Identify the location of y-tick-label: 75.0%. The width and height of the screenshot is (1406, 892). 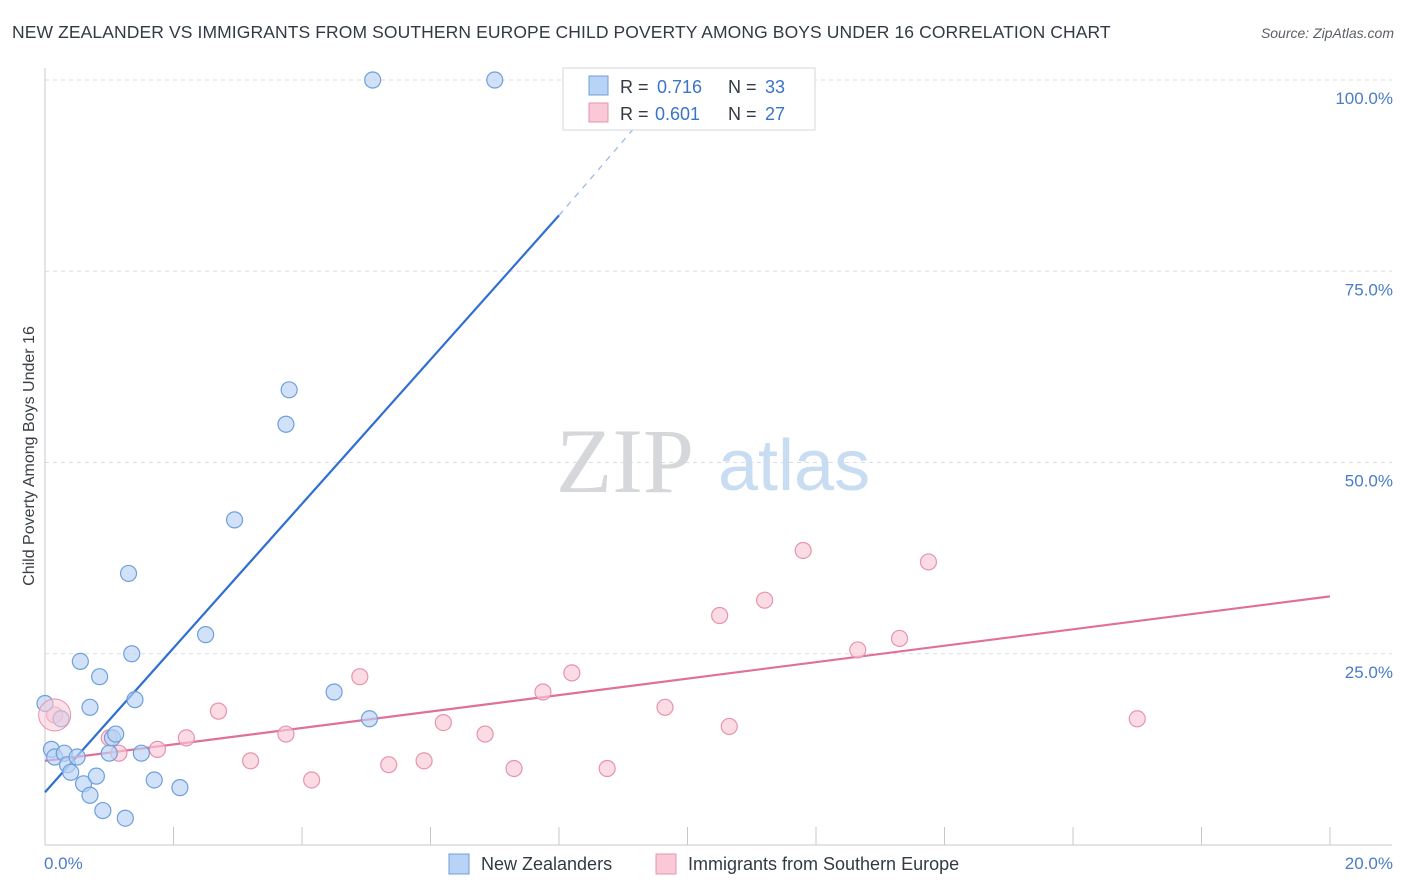
(1369, 289).